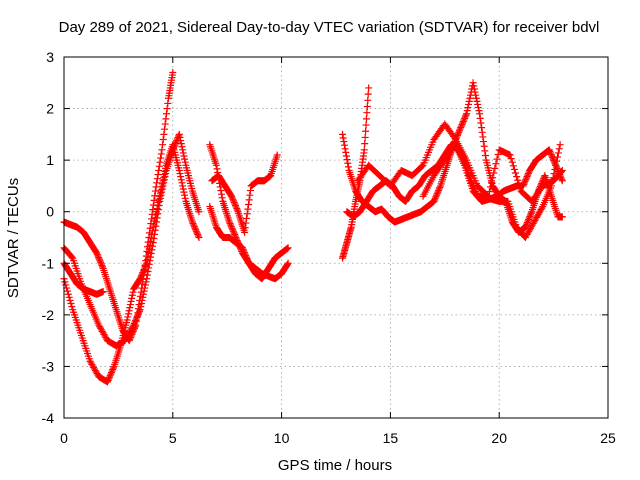 Image resolution: width=640 pixels, height=480 pixels. Describe the element at coordinates (50, 57) in the screenshot. I see `y-tick-label: 3` at that location.